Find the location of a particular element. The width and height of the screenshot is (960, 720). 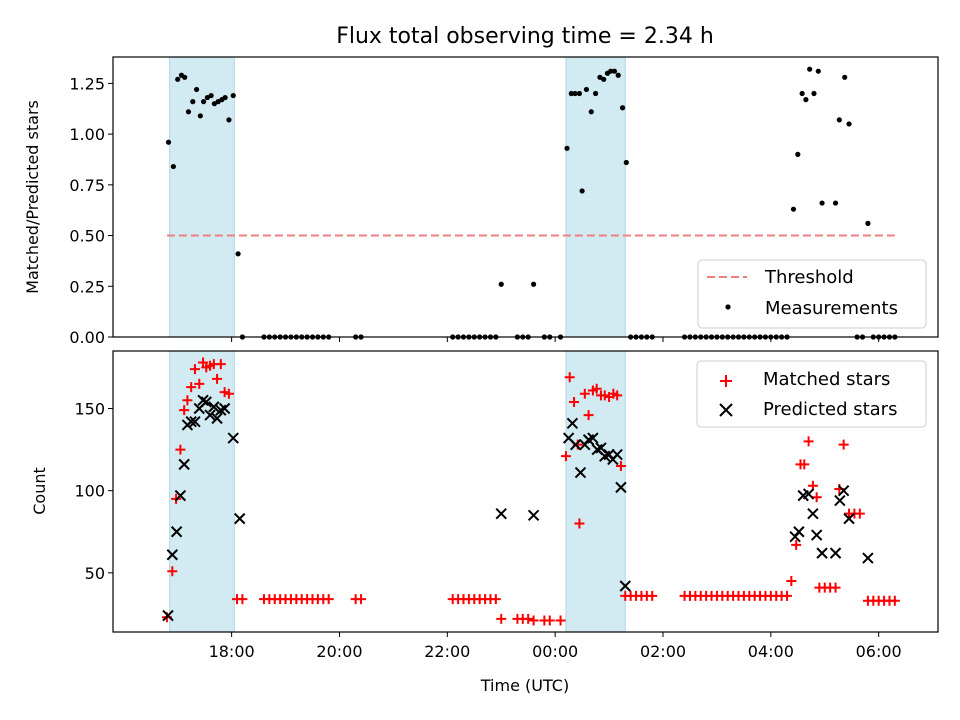

legend-predicted-swatch is located at coordinates (726, 410).